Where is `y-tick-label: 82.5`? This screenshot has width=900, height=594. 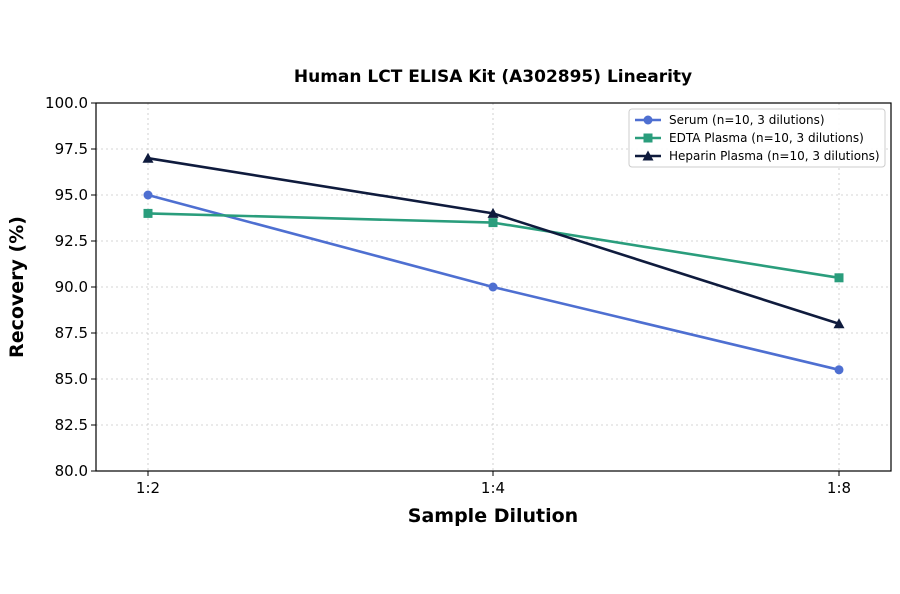 y-tick-label: 82.5 is located at coordinates (71, 425).